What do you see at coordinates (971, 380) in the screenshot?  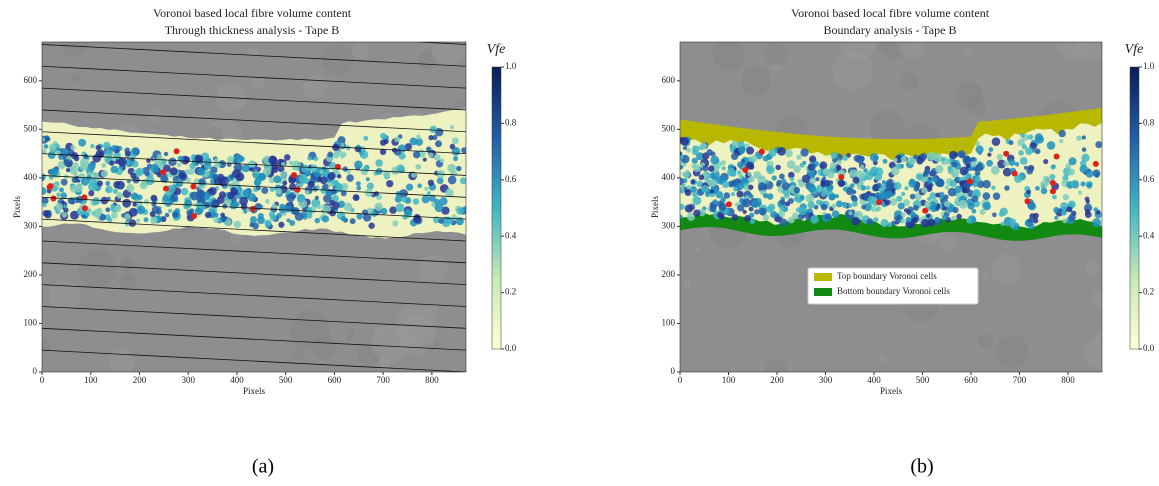 I see `x-tick-label: 600` at bounding box center [971, 380].